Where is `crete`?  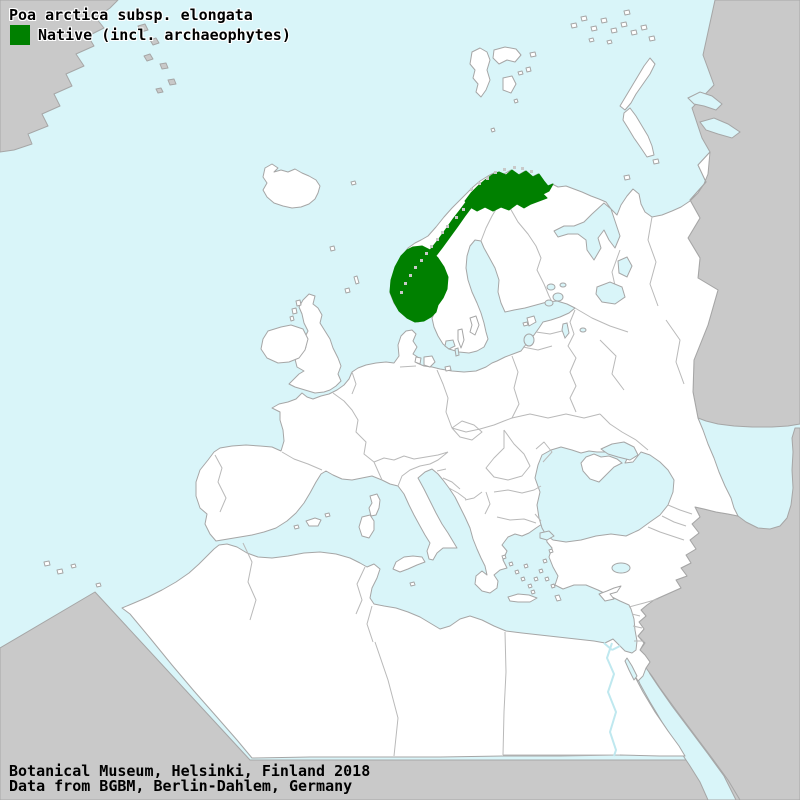
crete is located at coordinates (522, 598).